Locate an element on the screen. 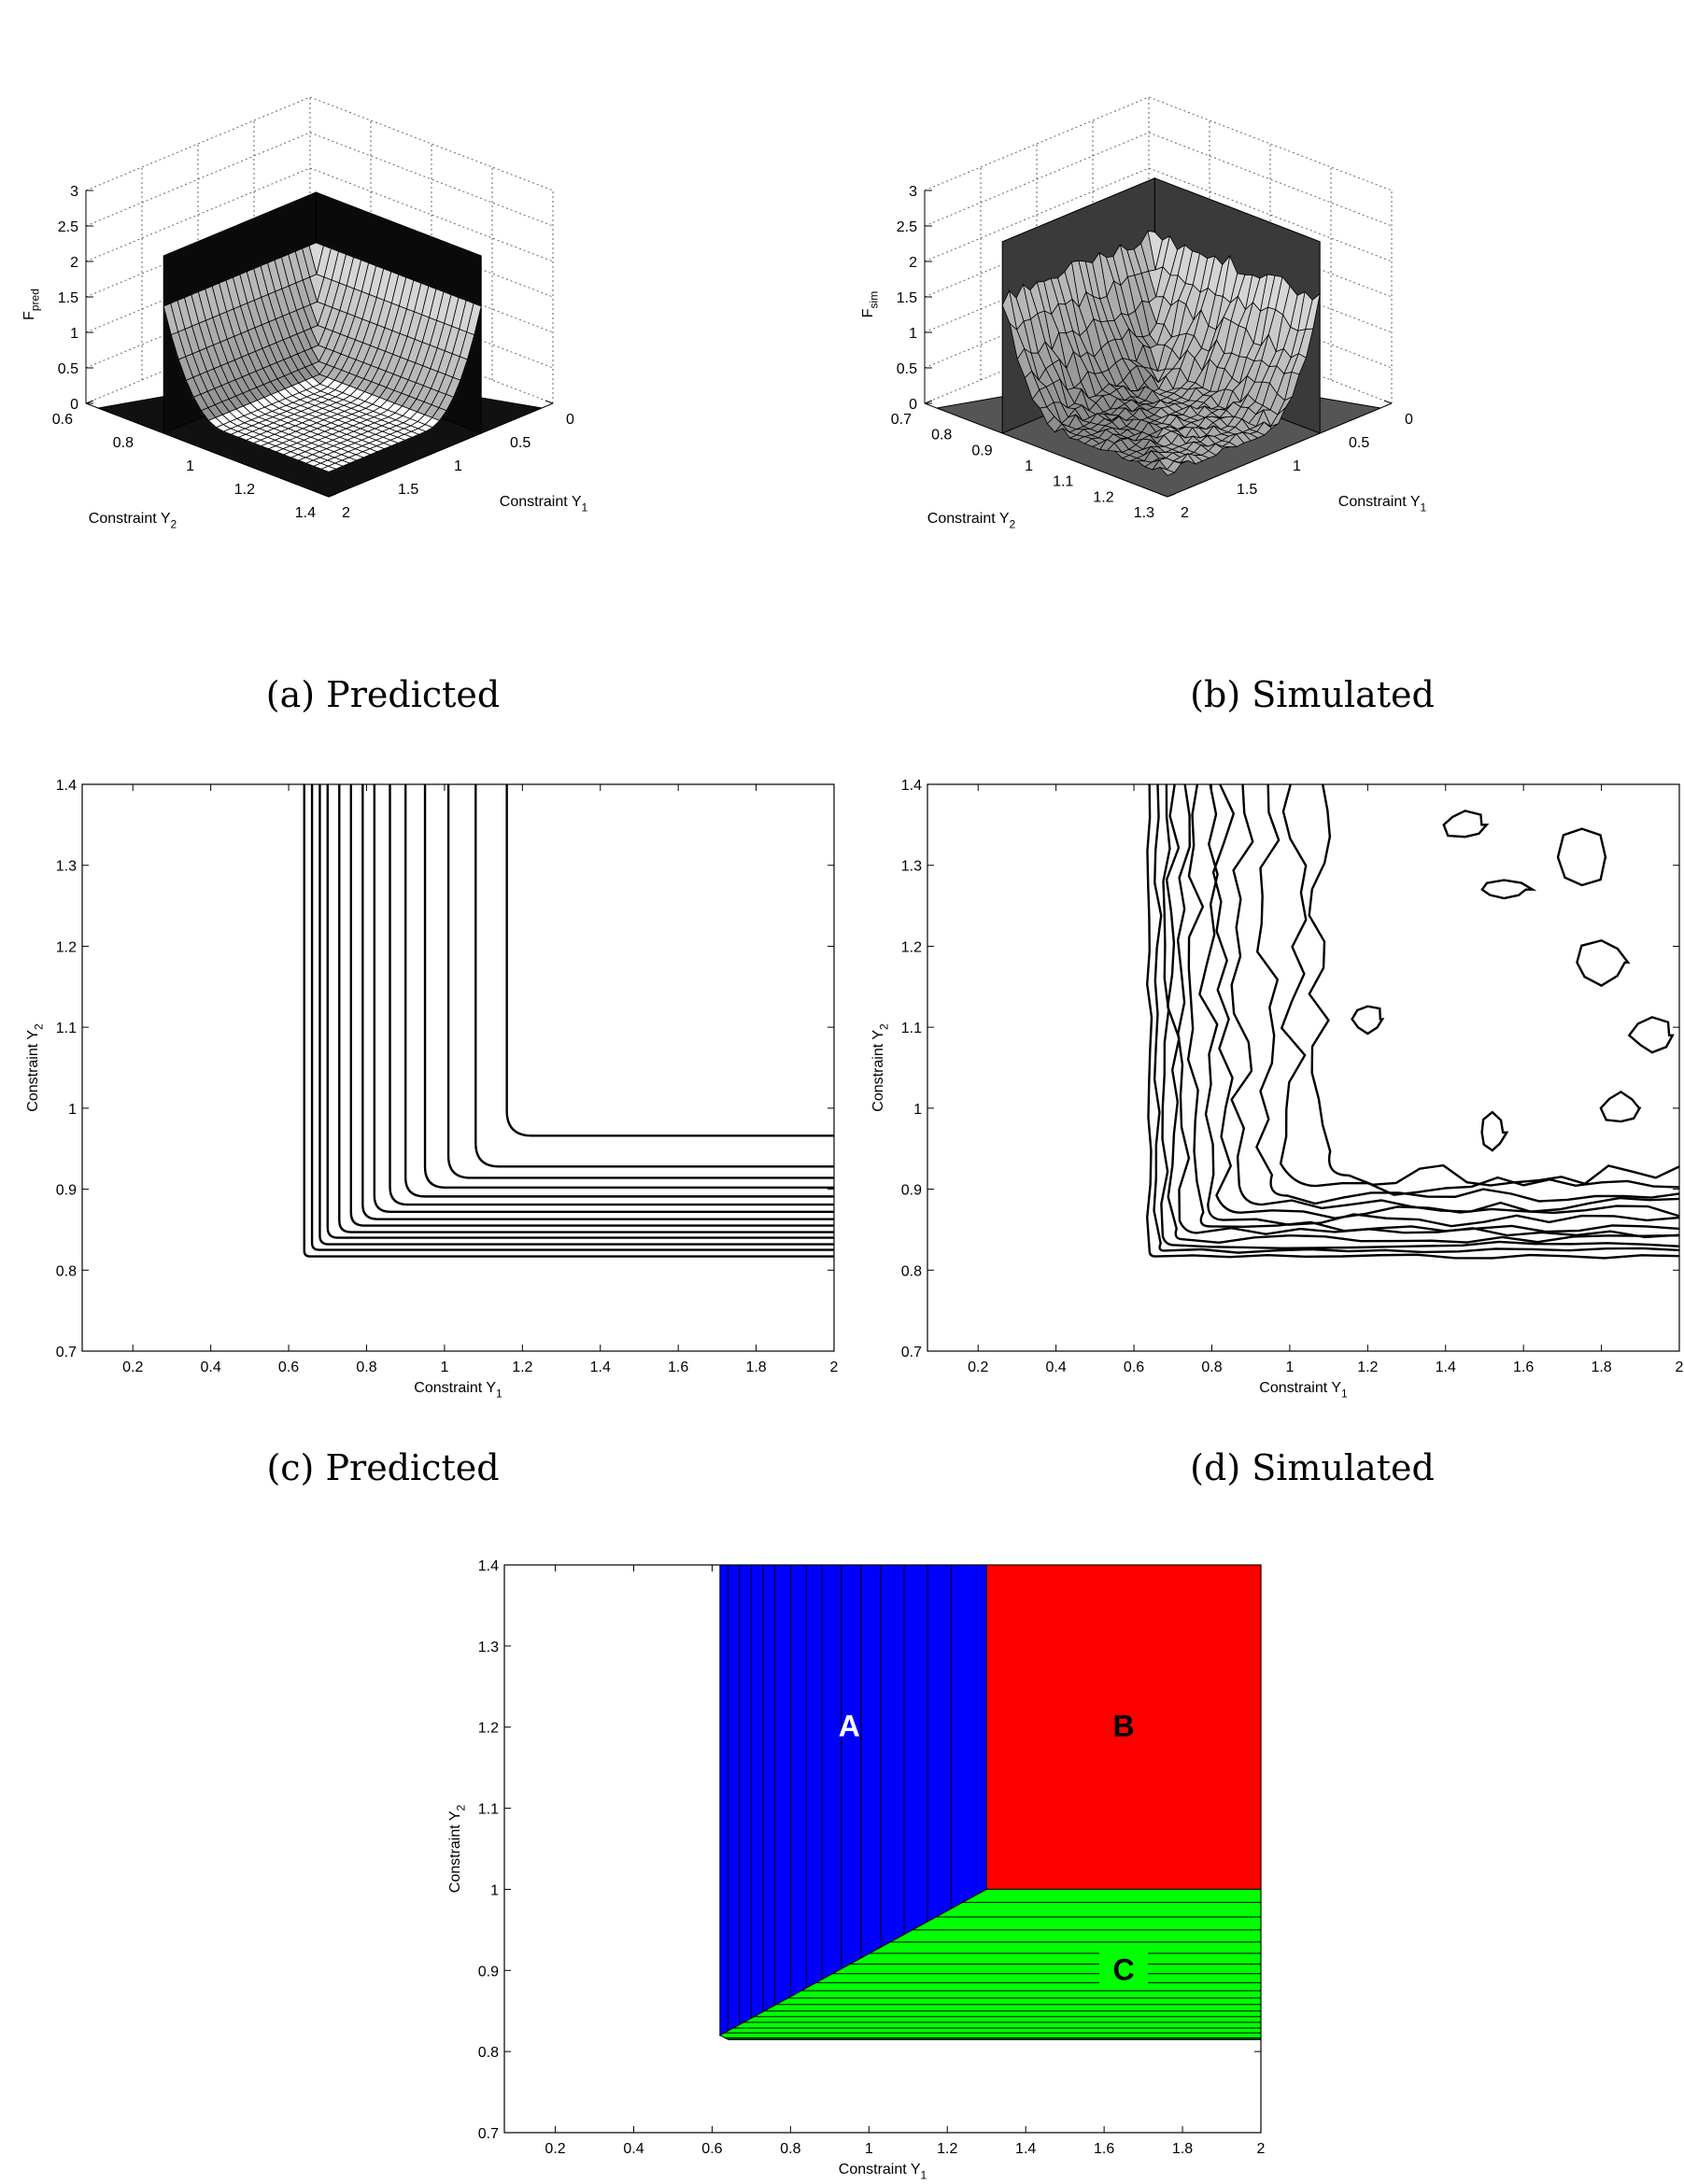 This screenshot has height=2184, width=1684. x-axis-label-d: Constraint Y1 is located at coordinates (1303, 1390).